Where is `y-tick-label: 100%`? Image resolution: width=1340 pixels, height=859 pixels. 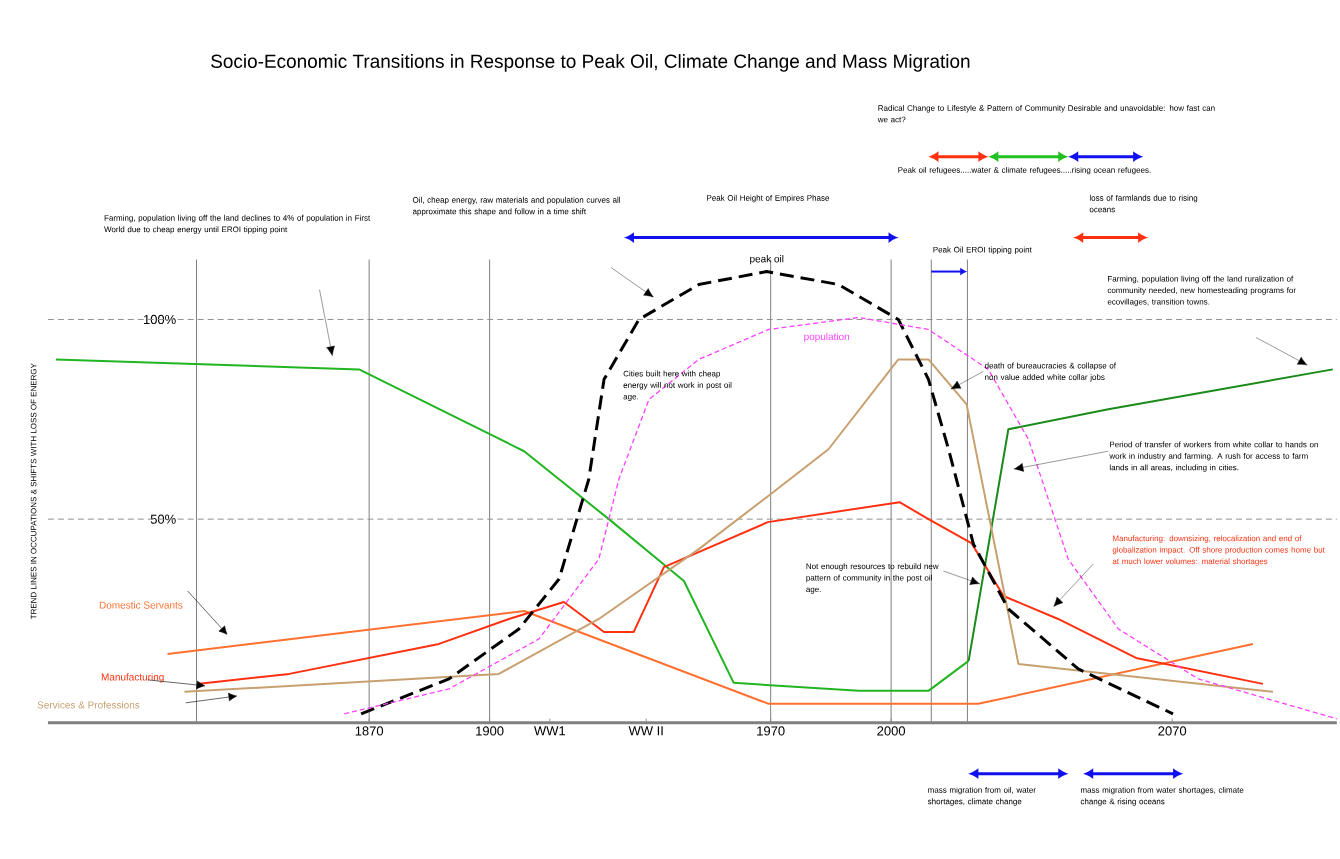 y-tick-label: 100% is located at coordinates (159, 320).